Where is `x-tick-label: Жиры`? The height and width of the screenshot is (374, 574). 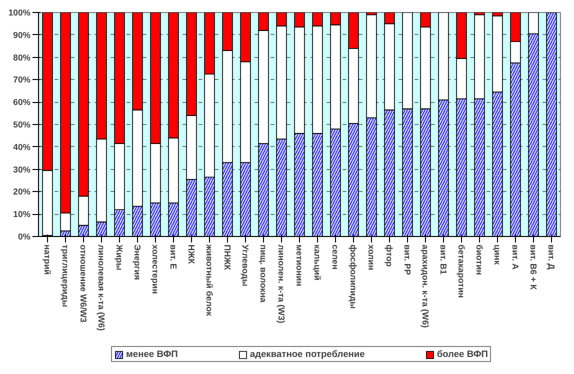
x-tick-label: Жиры is located at coordinates (119, 257).